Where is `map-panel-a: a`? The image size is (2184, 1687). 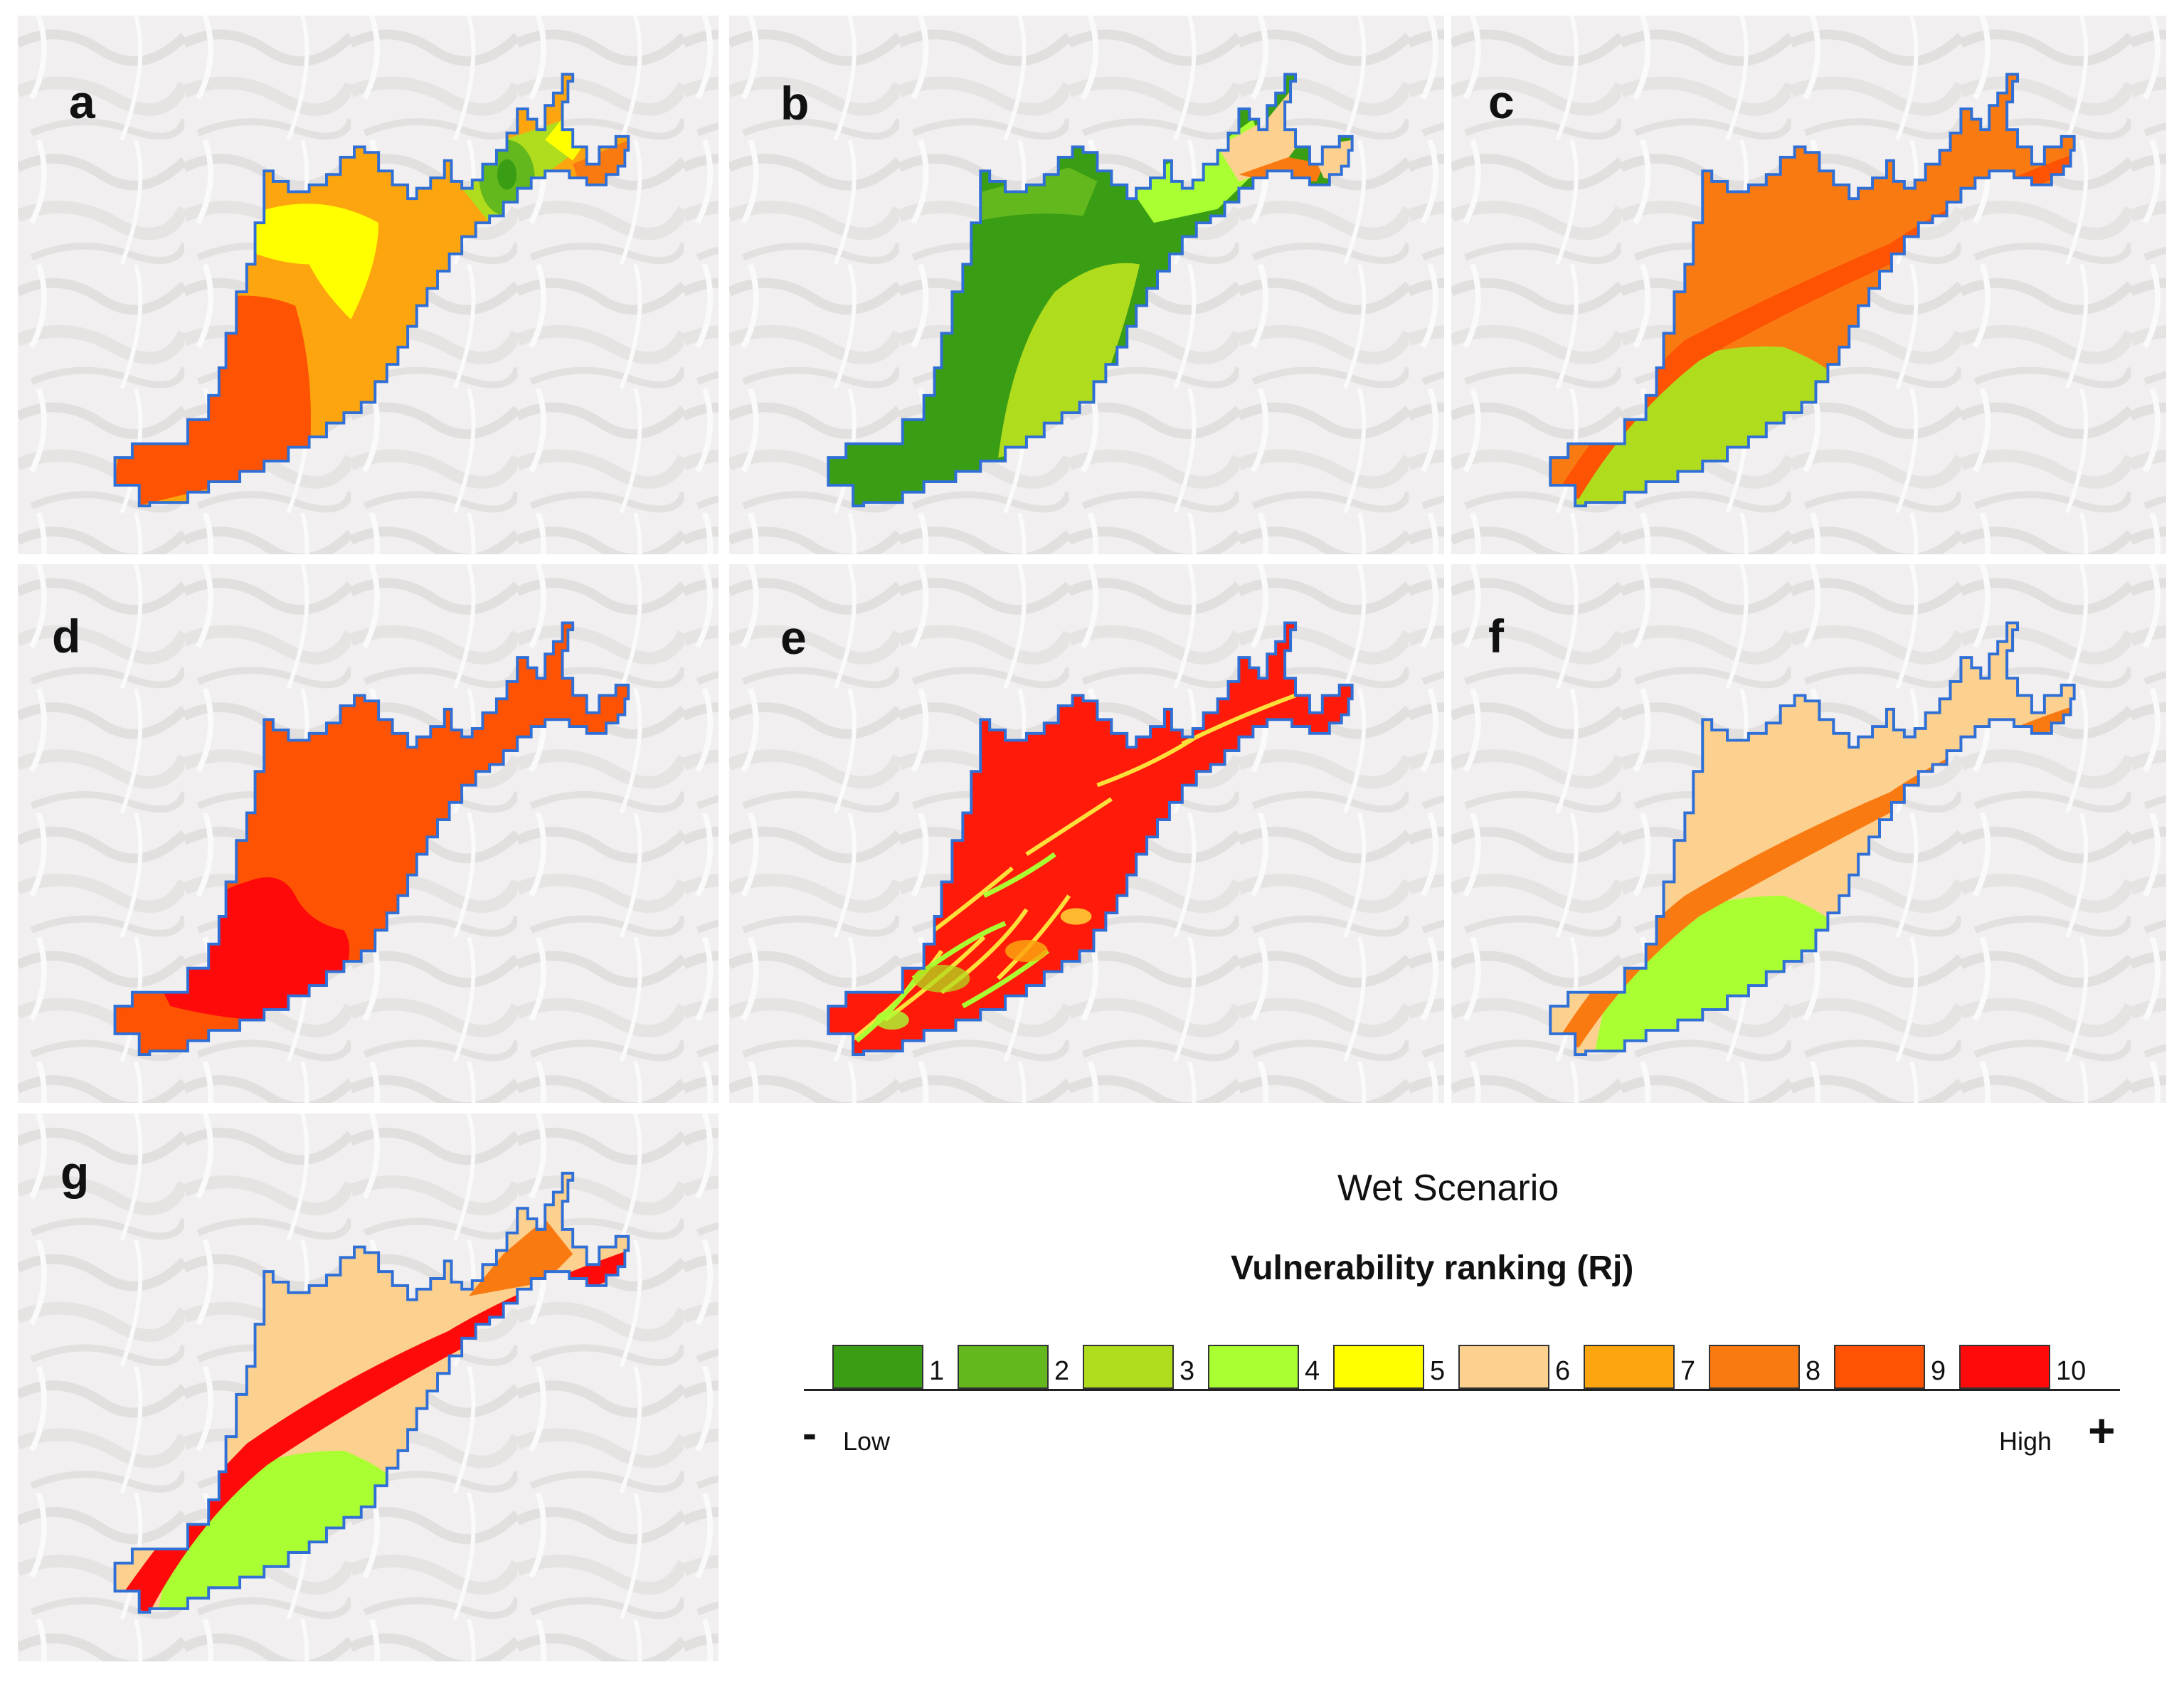 map-panel-a: a is located at coordinates (368, 285).